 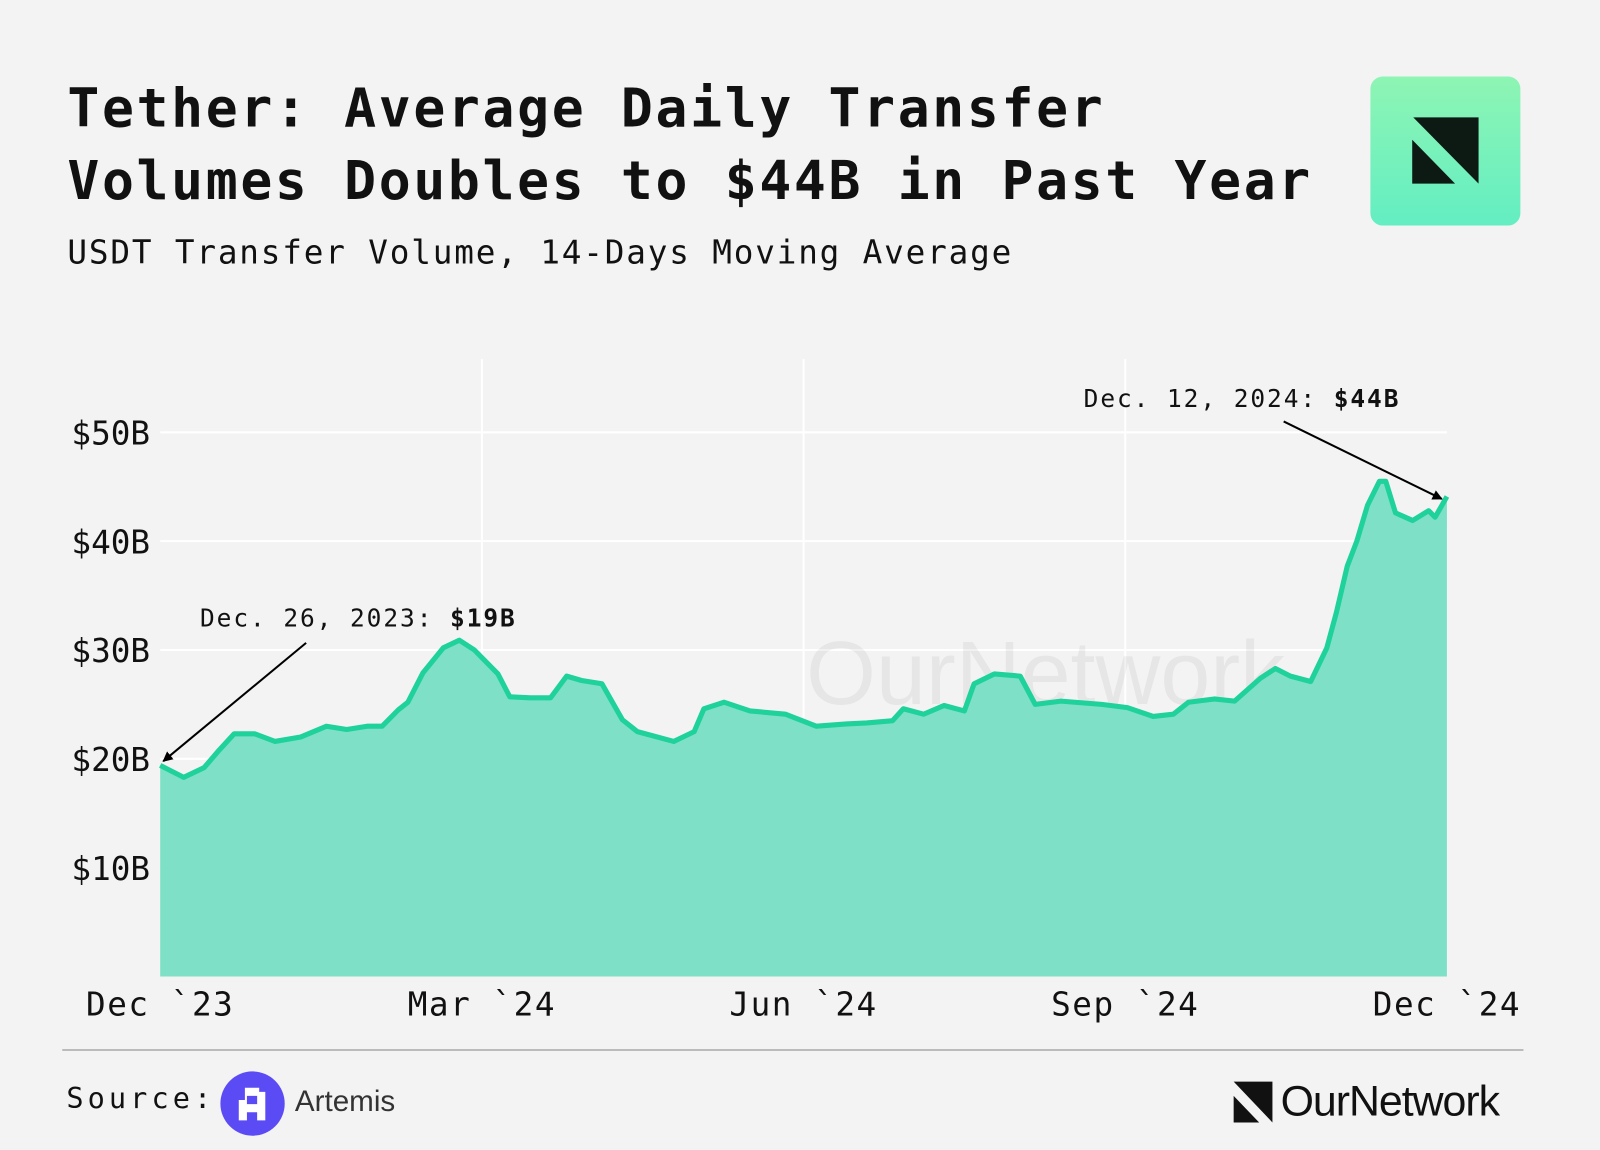 I want to click on y-tick-label: $40B, so click(x=110, y=542).